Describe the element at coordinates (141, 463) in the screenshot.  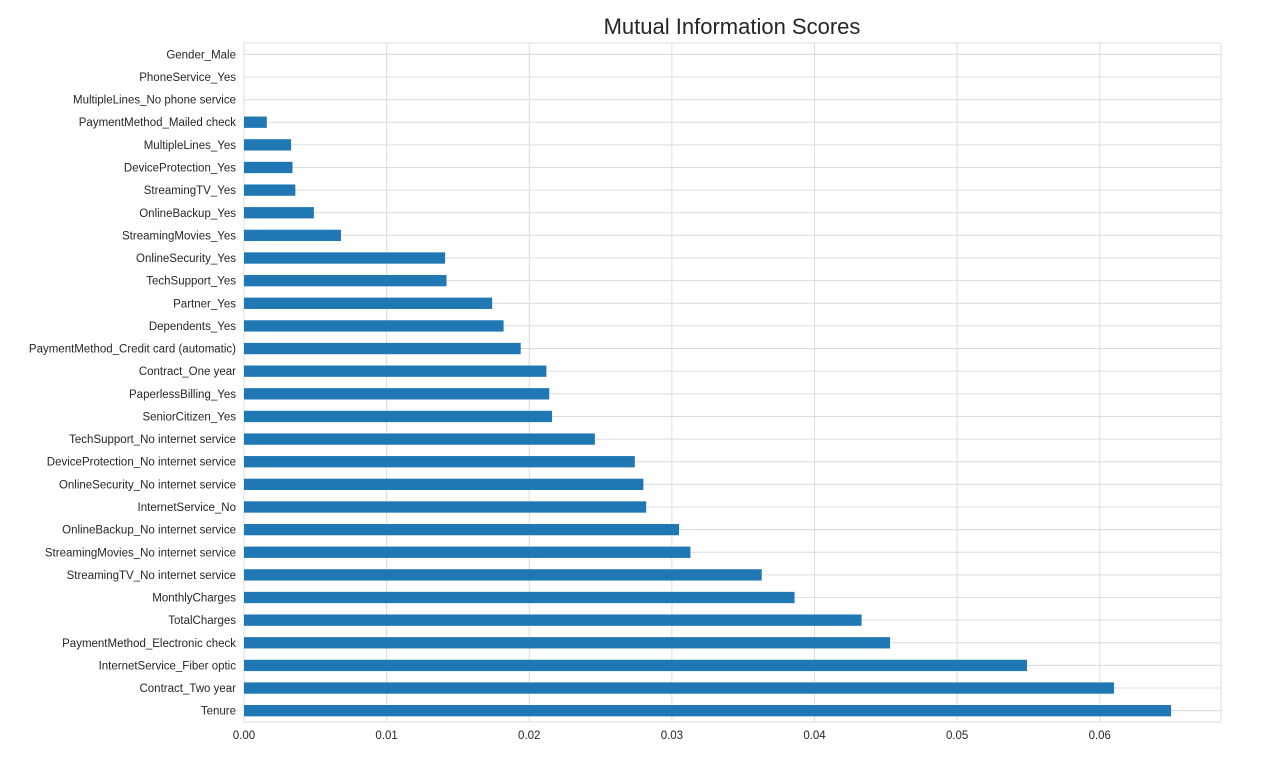
I see `y-tick-label: DeviceProtection_No internet service` at that location.